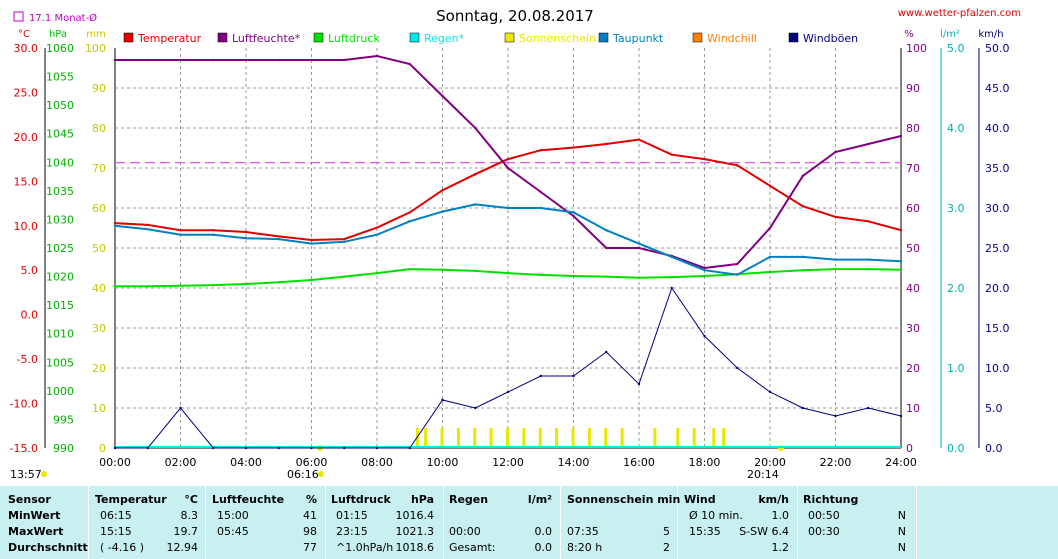 Image resolution: width=1058 pixels, height=559 pixels. What do you see at coordinates (310, 531) in the screenshot?
I see `table-cell: 98` at bounding box center [310, 531].